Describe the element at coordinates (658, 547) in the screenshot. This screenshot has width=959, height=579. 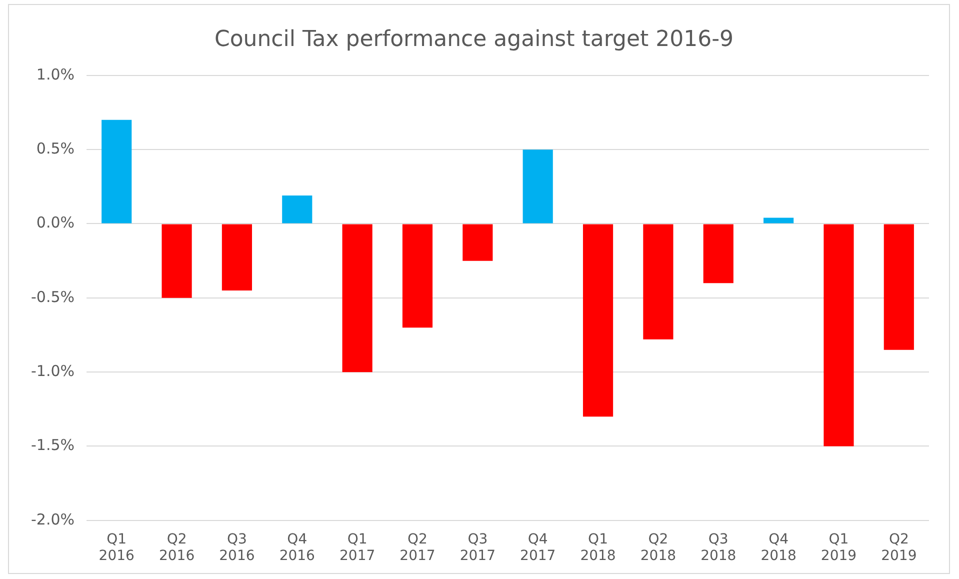
I see `x-tick-label: Q2 2018` at that location.